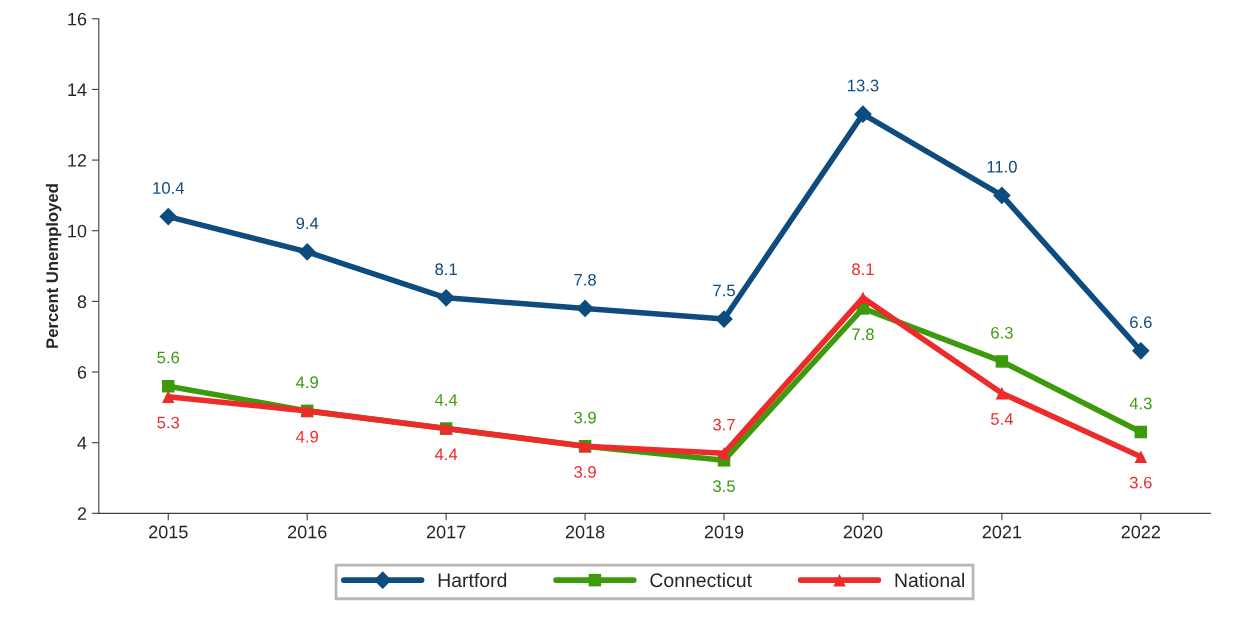  Describe the element at coordinates (168, 422) in the screenshot. I see `data-label: 5.3` at that location.